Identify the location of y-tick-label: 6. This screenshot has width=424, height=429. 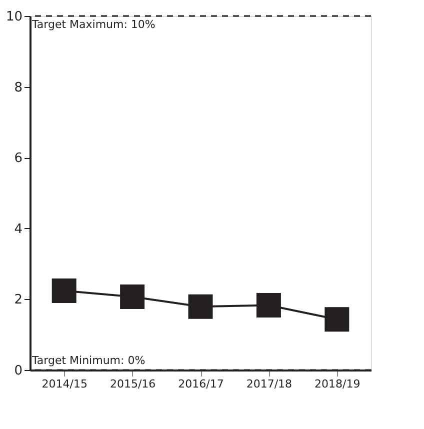
(18, 158).